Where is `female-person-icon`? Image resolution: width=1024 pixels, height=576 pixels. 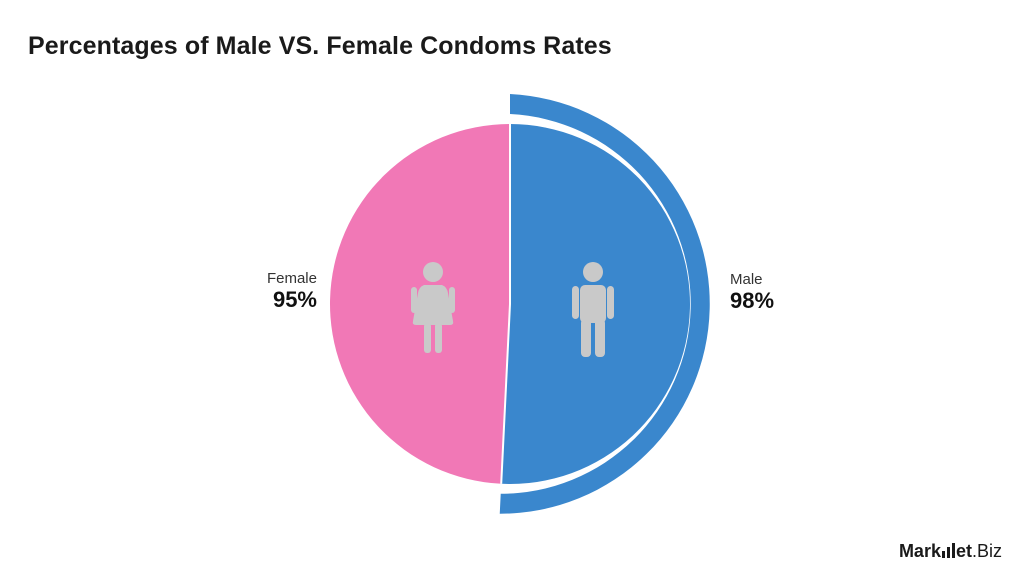 female-person-icon is located at coordinates (433, 307).